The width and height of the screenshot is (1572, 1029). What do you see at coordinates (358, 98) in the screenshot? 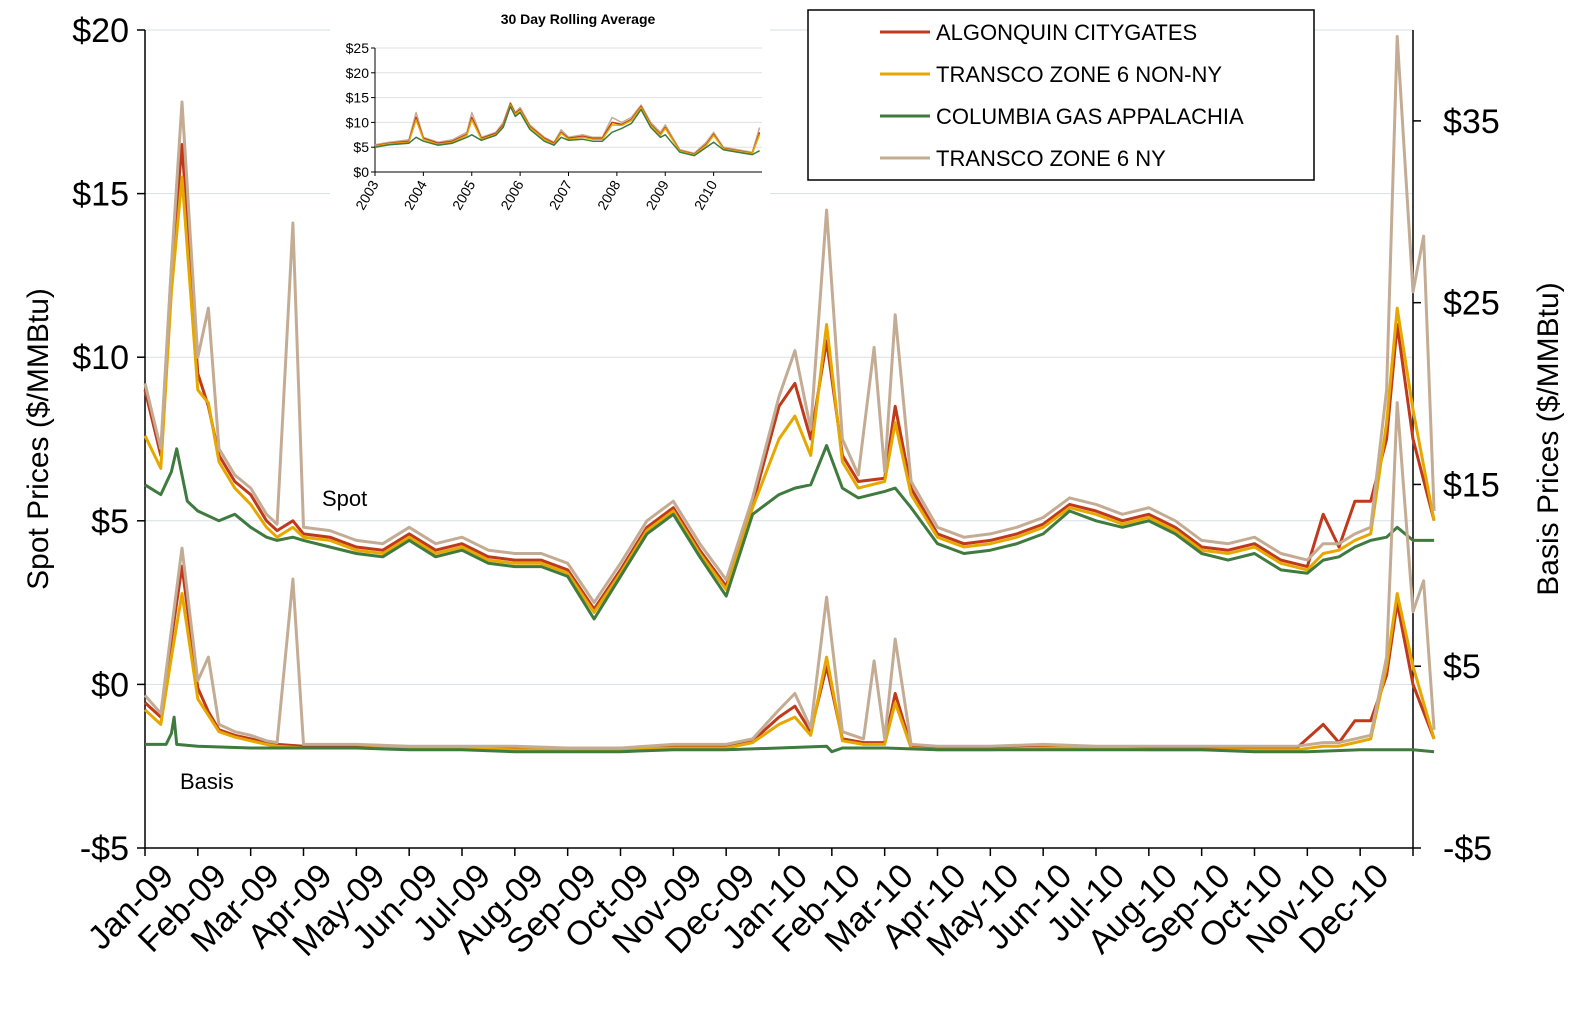
I see `inset-y-tick-label: $15` at bounding box center [358, 98].